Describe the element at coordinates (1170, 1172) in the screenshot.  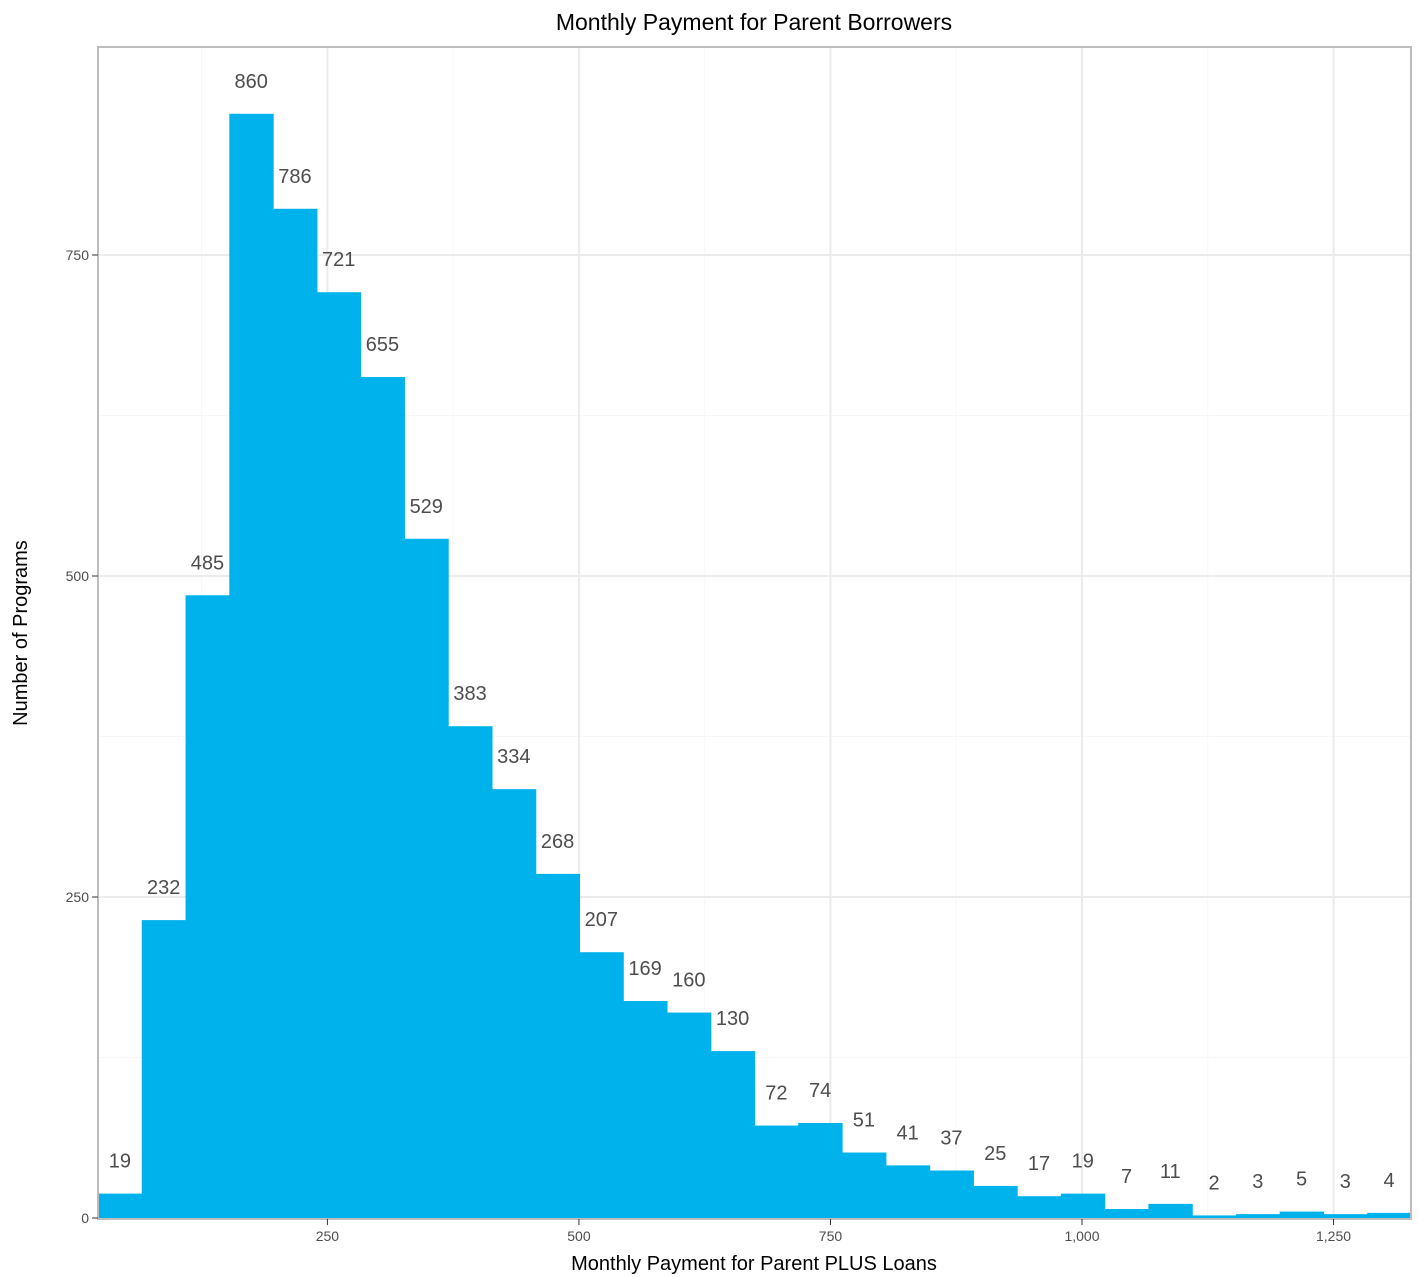
I see `bar-value-label: 11` at that location.